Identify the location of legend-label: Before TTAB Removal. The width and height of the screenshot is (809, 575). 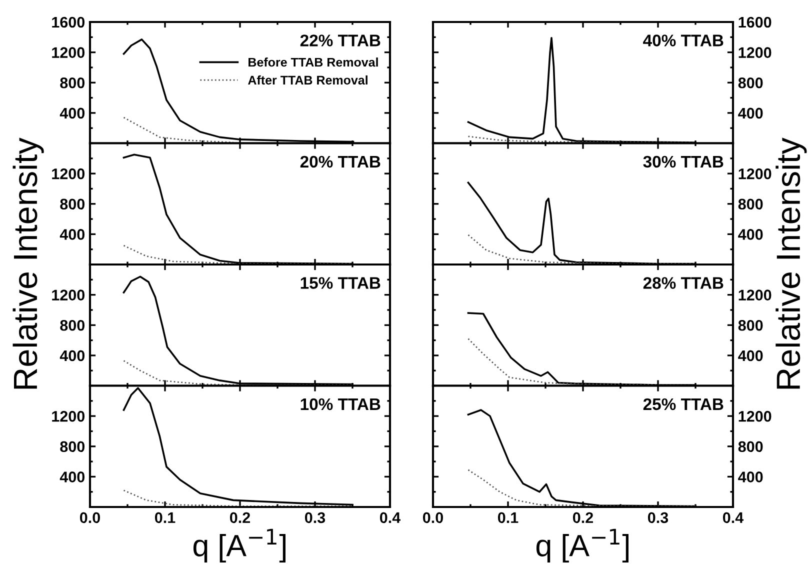
(313, 62).